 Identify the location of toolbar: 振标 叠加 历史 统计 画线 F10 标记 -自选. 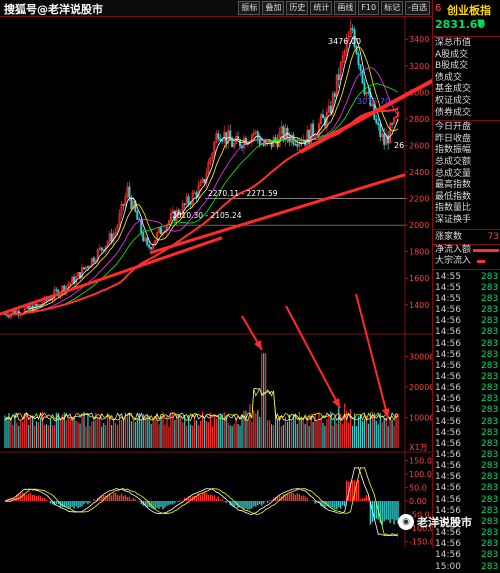
(334, 8).